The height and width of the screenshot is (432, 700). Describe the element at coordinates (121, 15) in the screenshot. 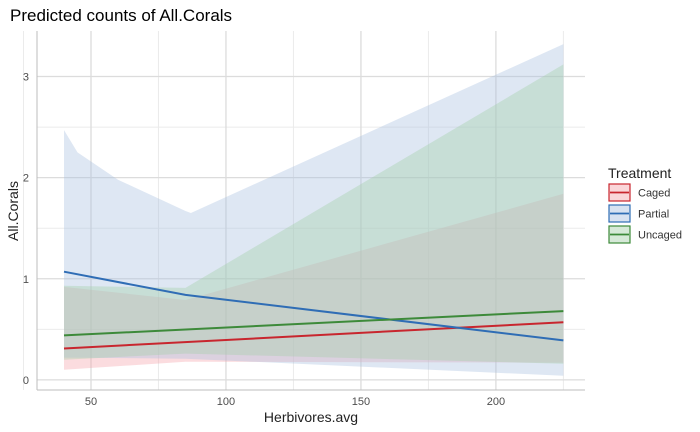

I see `chart-title: Predicted counts of All.Corals` at that location.